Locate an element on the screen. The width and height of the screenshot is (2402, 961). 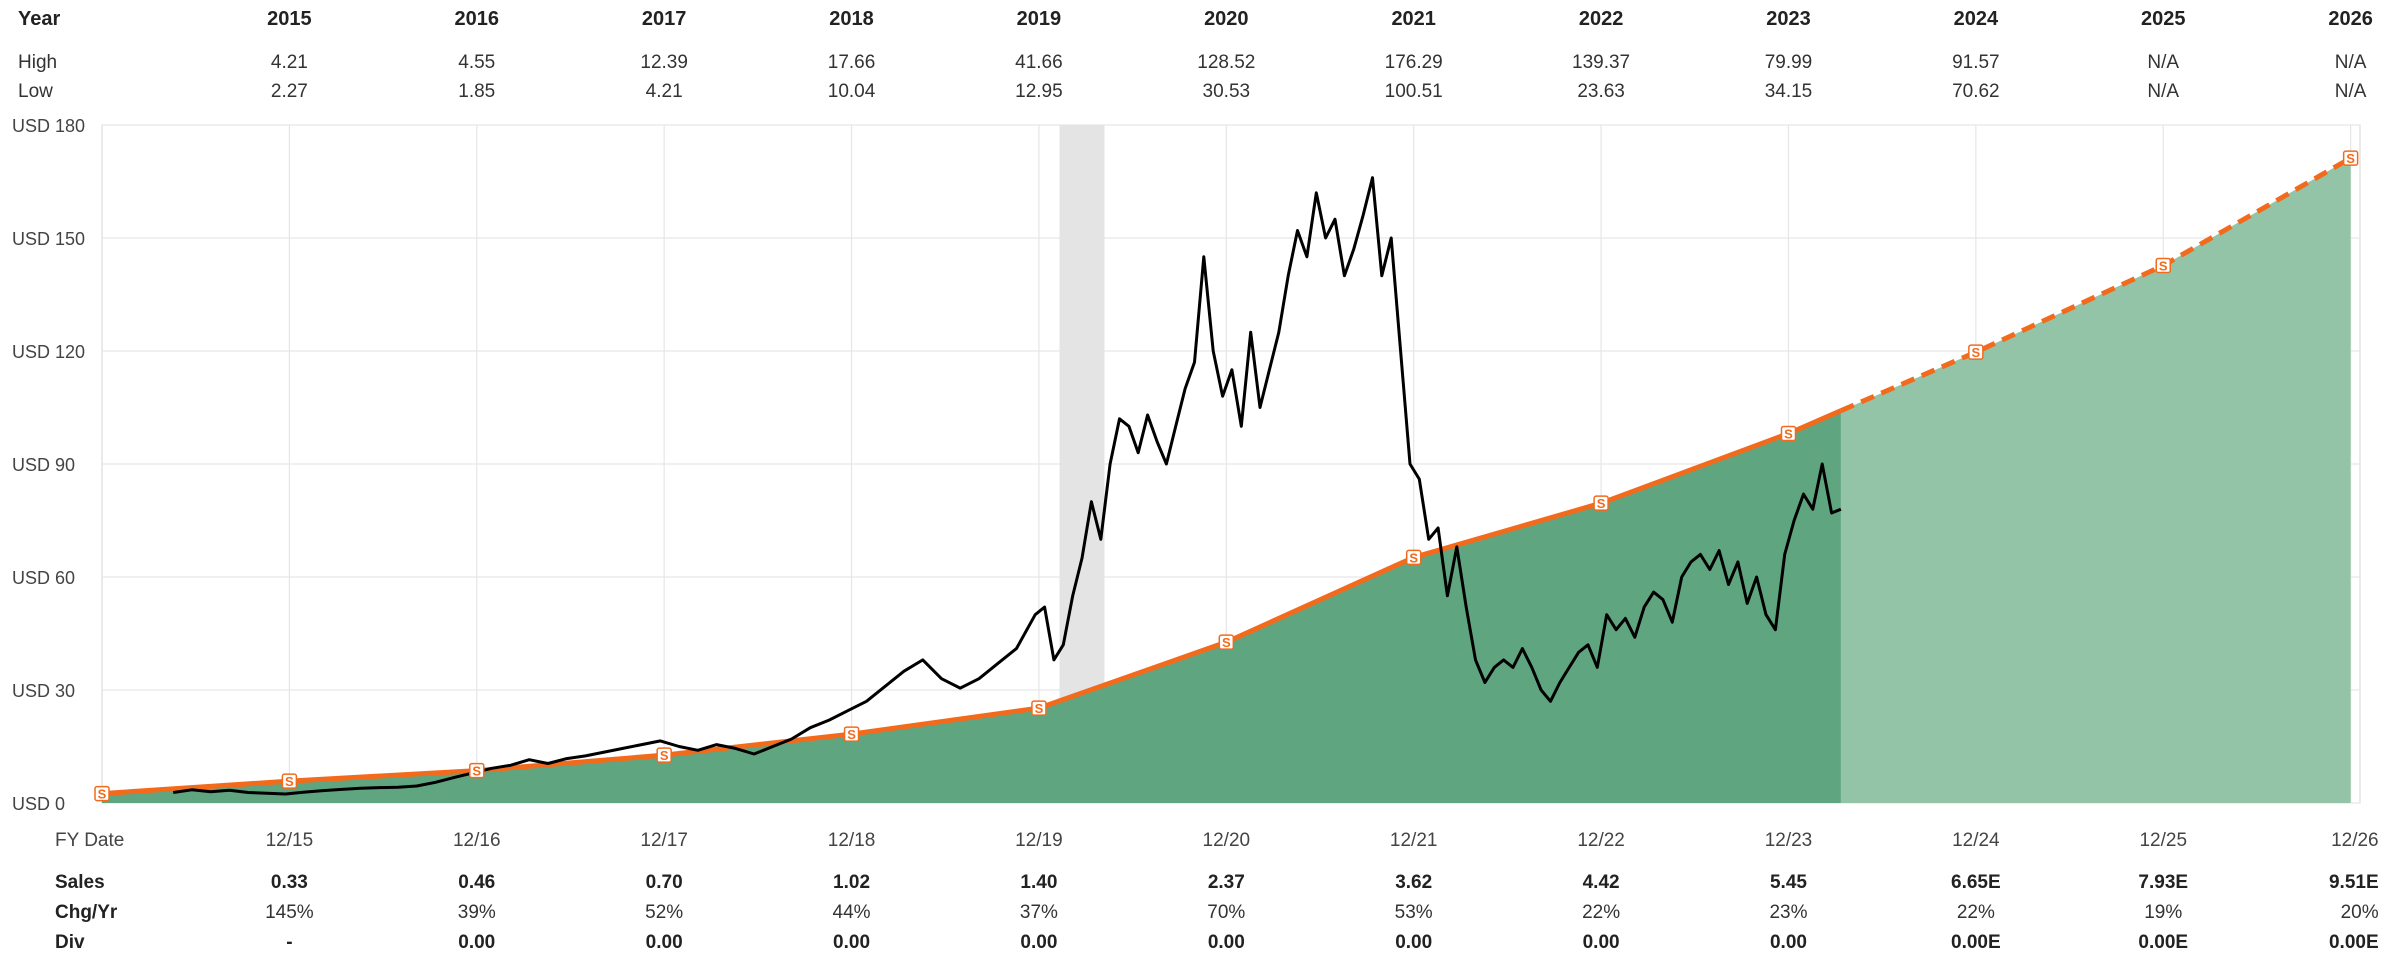
sales-label: Sales is located at coordinates (80, 882).